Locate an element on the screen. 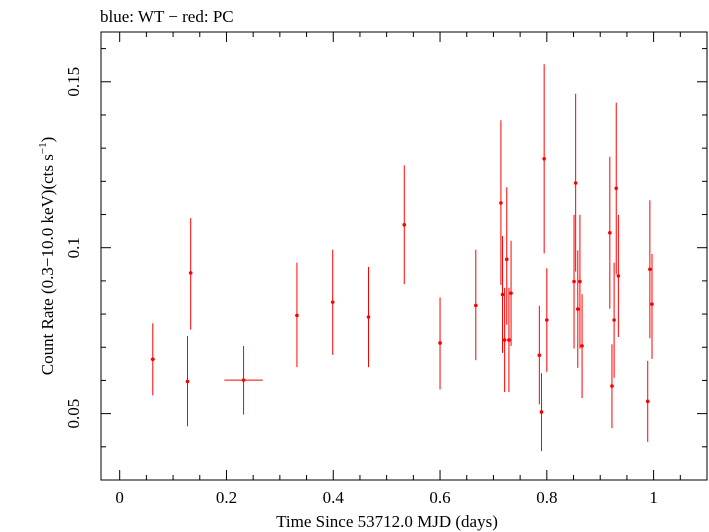 The width and height of the screenshot is (709, 532). x-tick-label: 0.2 is located at coordinates (226, 497).